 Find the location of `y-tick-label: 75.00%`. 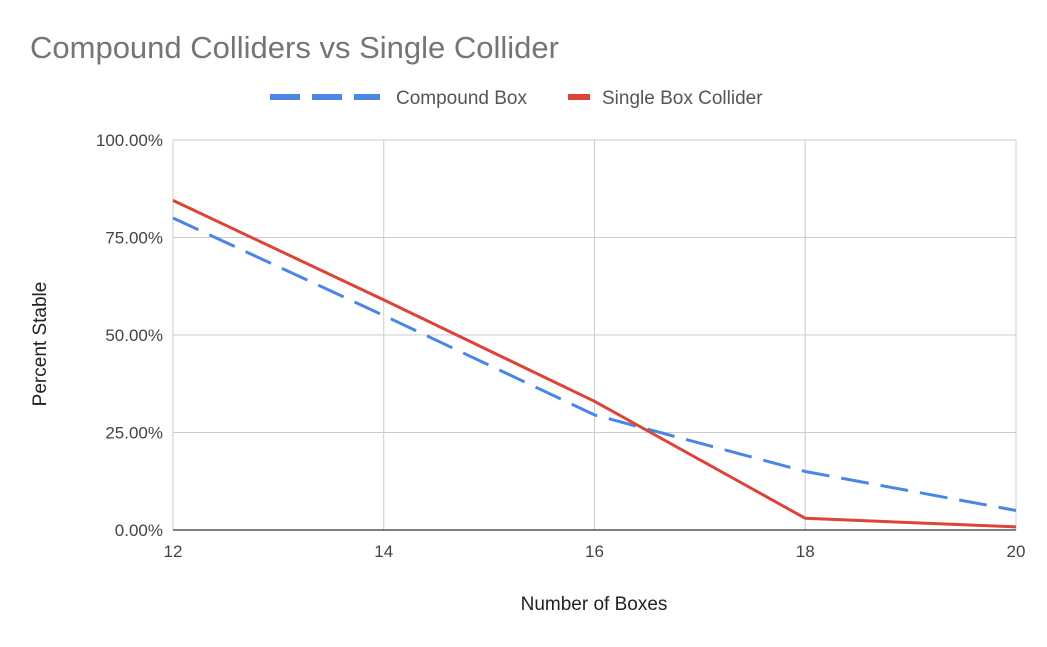

y-tick-label: 75.00% is located at coordinates (134, 238).